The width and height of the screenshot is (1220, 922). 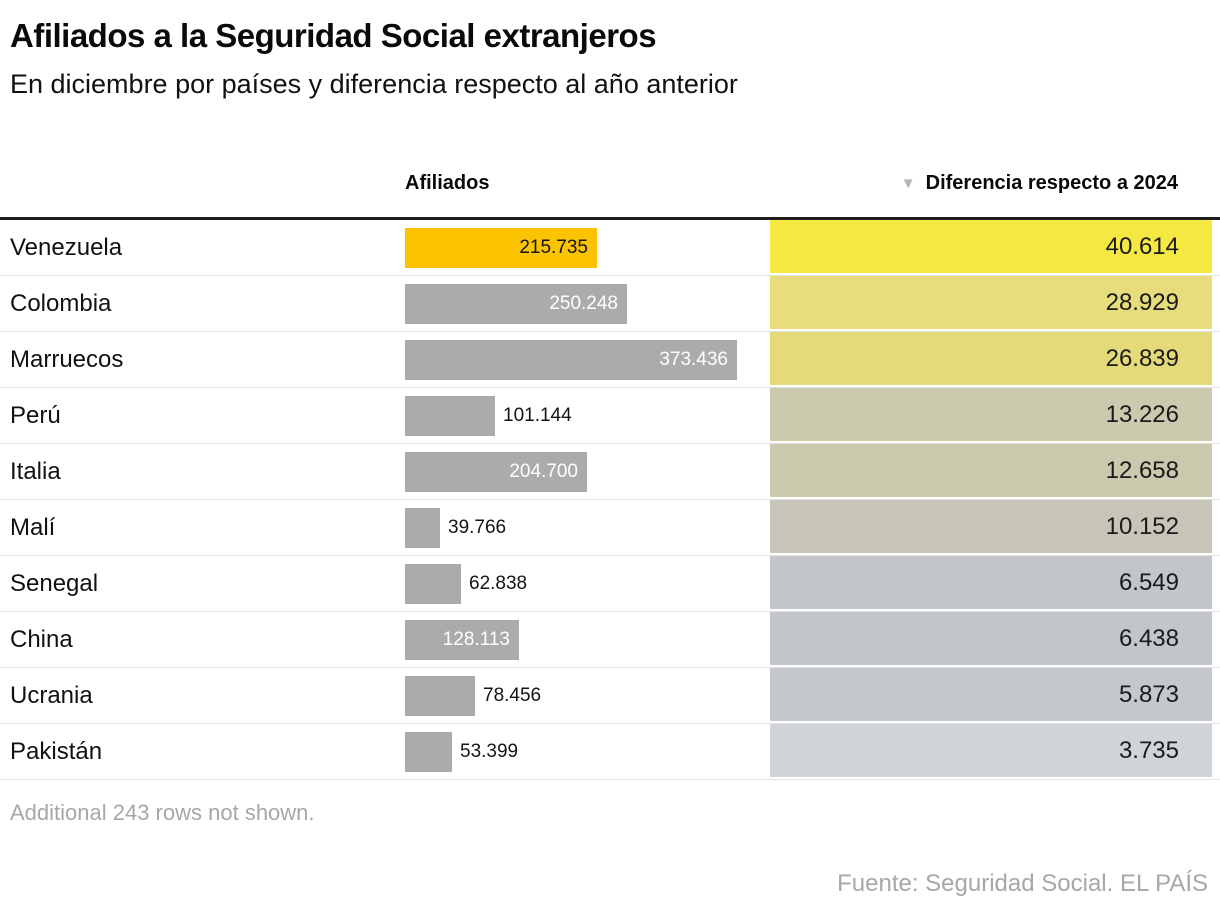 I want to click on afiliados-bar-cell: 62.838, so click(x=587, y=583).